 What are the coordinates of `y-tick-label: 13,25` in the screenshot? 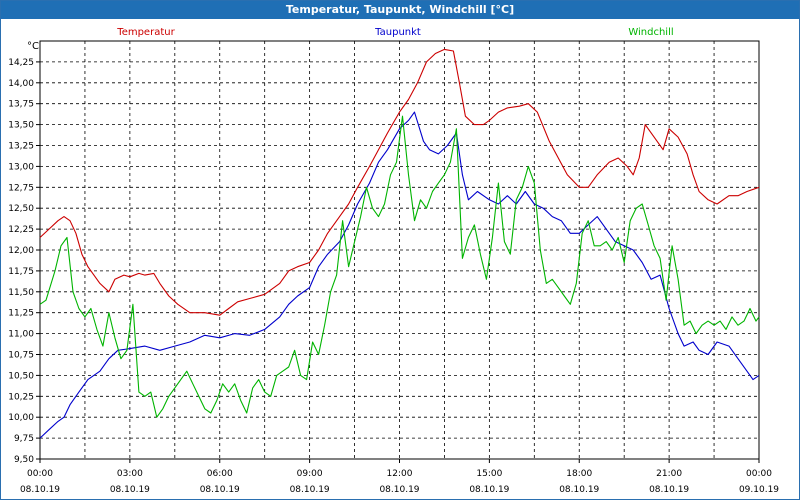 It's located at (21, 147).